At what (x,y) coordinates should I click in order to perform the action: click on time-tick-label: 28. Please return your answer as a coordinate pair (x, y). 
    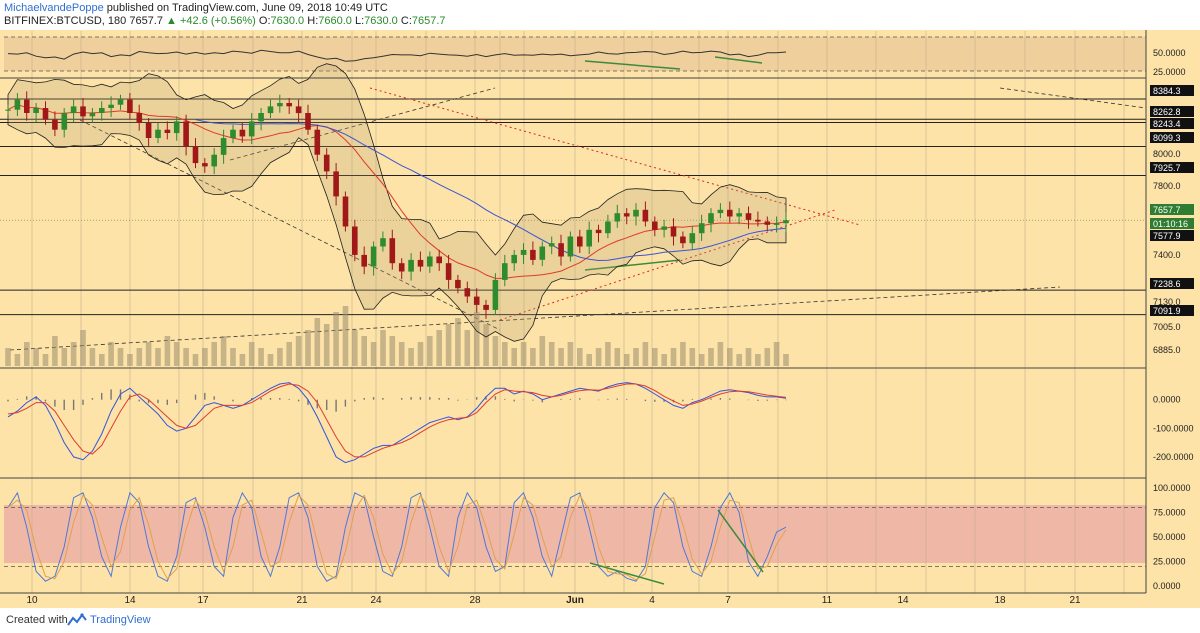
    Looking at the image, I should click on (475, 600).